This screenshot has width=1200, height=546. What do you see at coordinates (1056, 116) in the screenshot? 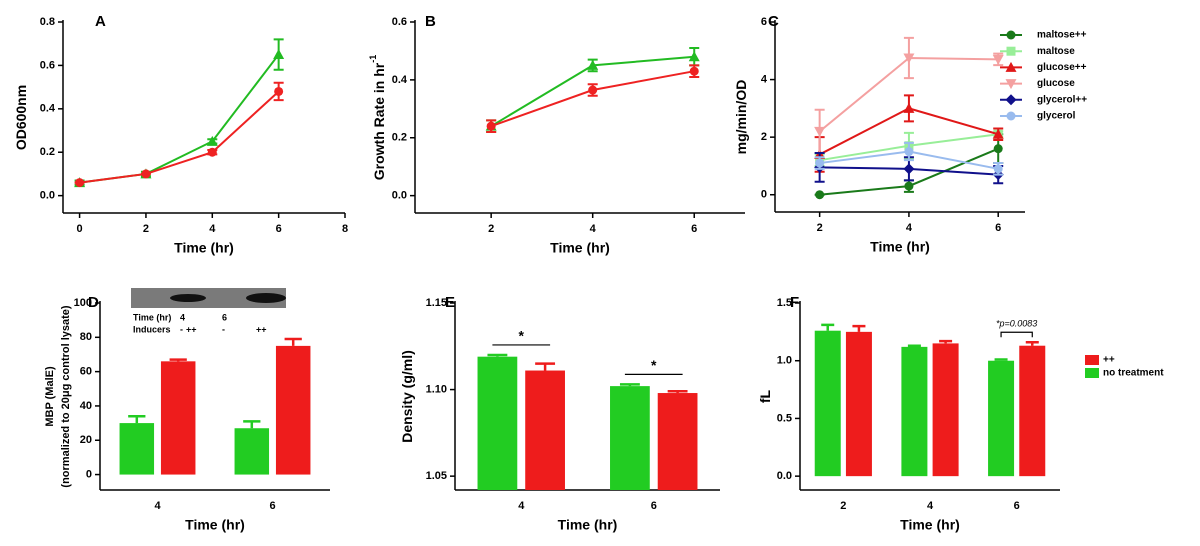
I see `legend-label: glycerol` at bounding box center [1056, 116].